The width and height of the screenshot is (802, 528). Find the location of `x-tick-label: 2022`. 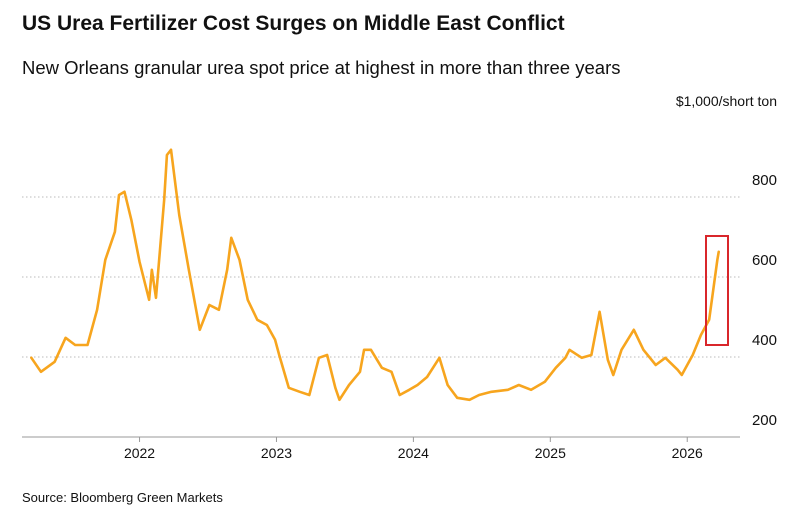

x-tick-label: 2022 is located at coordinates (139, 453).